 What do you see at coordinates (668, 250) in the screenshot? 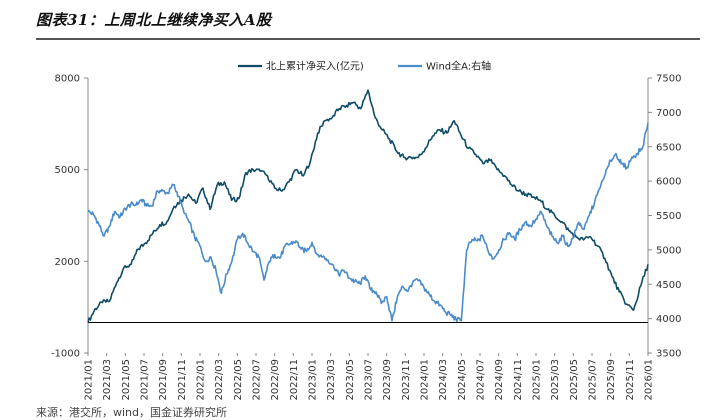
I see `right-tick-label: 5000` at bounding box center [668, 250].